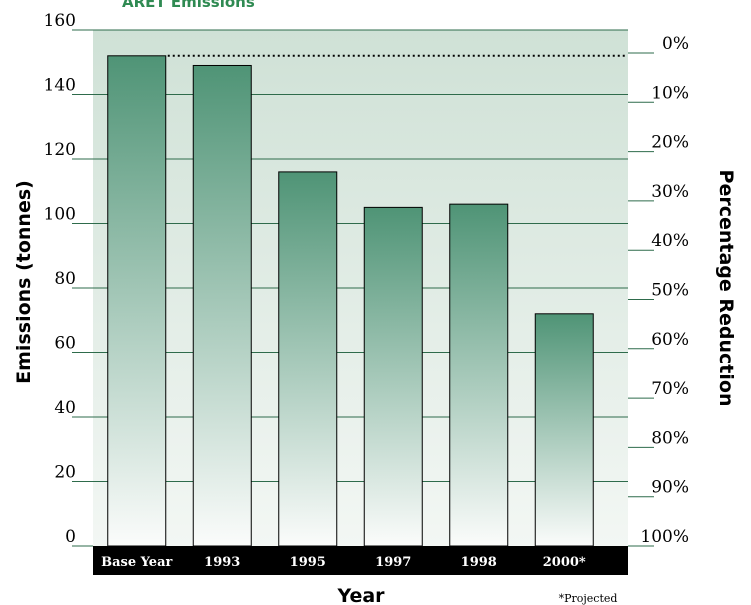 The height and width of the screenshot is (605, 751). What do you see at coordinates (670, 438) in the screenshot?
I see `y2-tick-label: 80%` at bounding box center [670, 438].